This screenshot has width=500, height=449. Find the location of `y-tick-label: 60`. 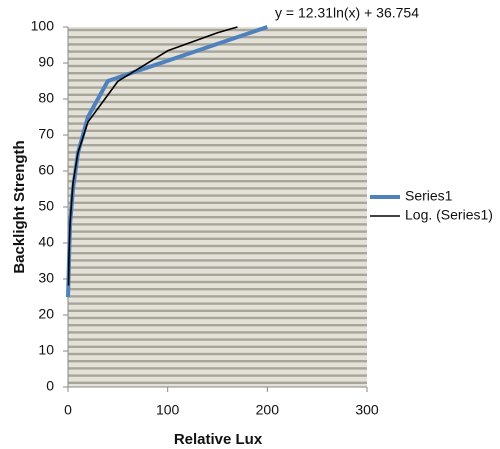

y-tick-label: 60 is located at coordinates (46, 170).